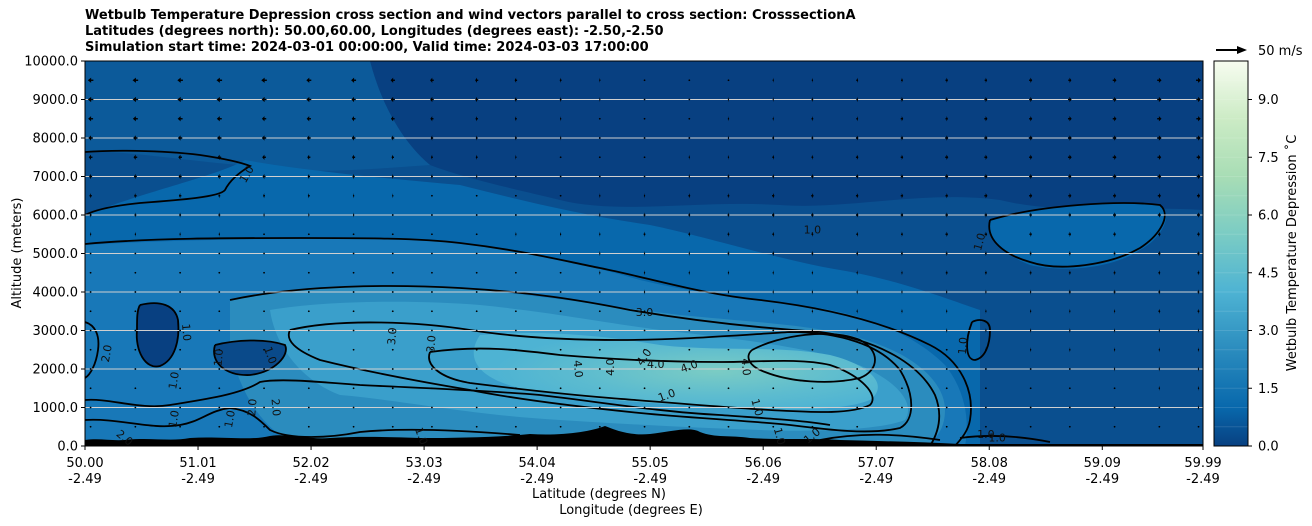 The width and height of the screenshot is (1312, 526). I want to click on colorbar-tick-label: 6.0, so click(1268, 216).